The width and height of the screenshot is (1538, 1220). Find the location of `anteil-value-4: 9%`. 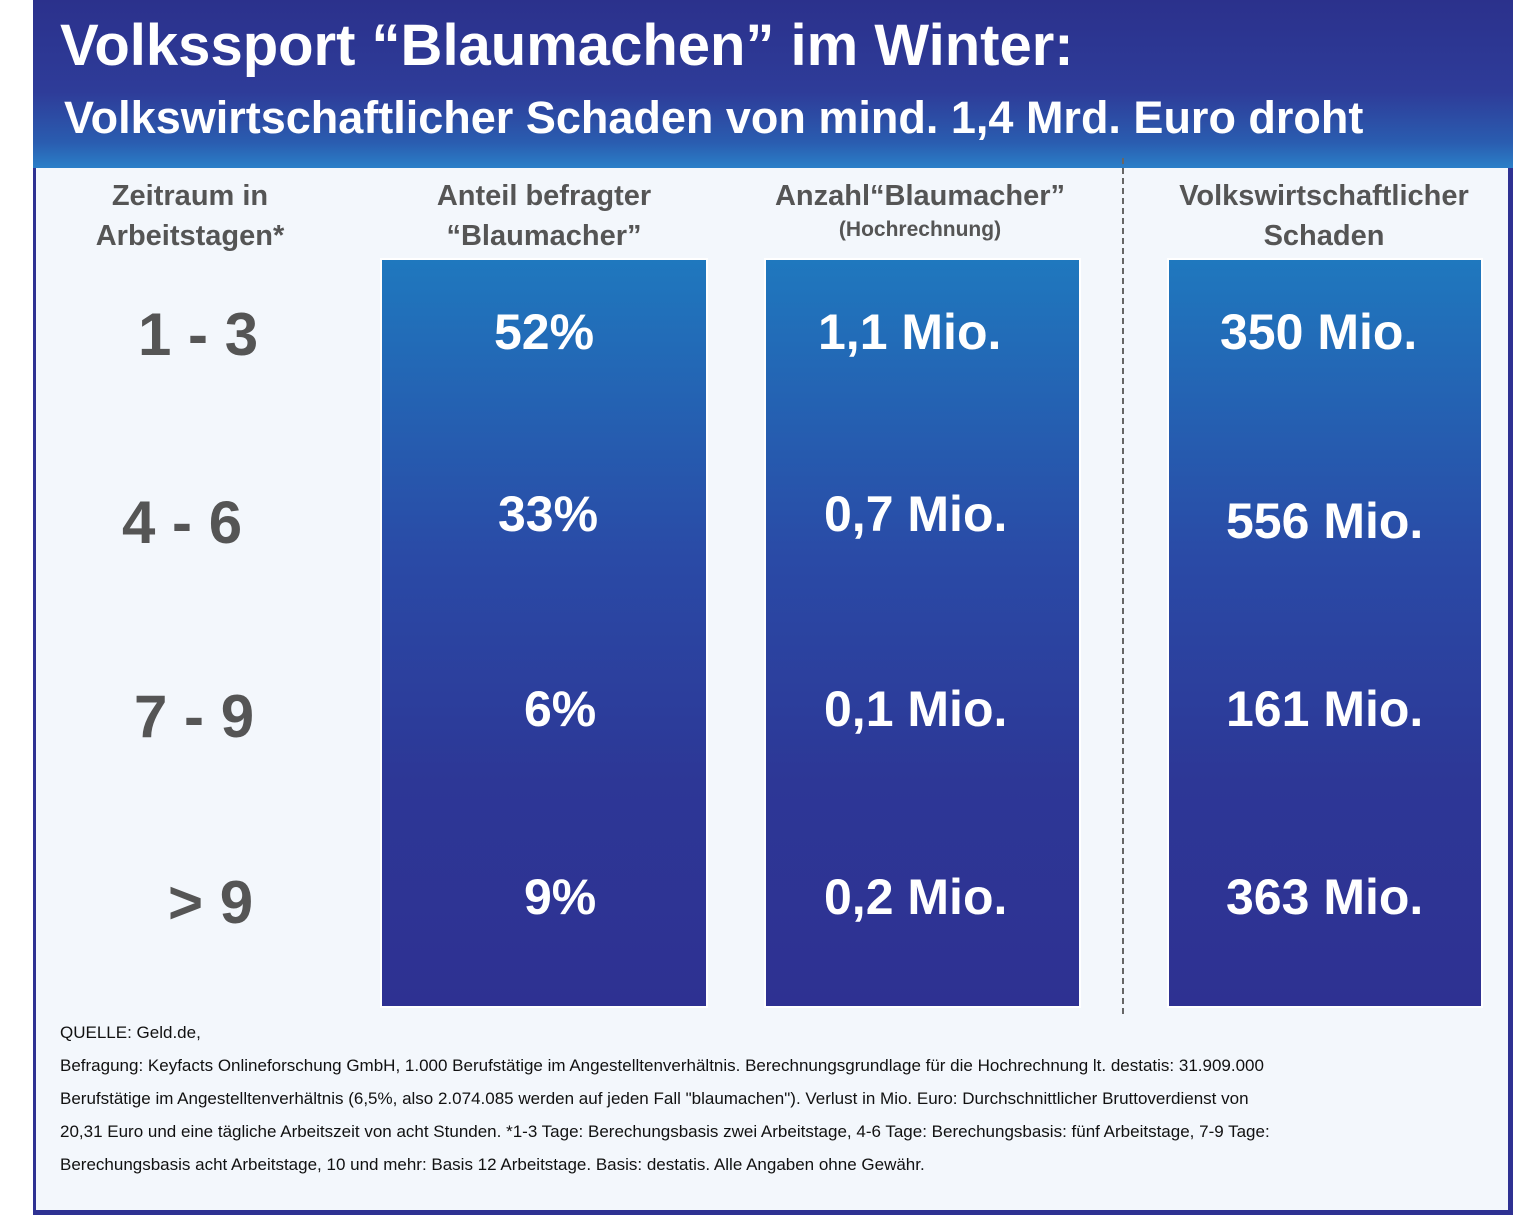

anteil-value-4: 9% is located at coordinates (560, 897).